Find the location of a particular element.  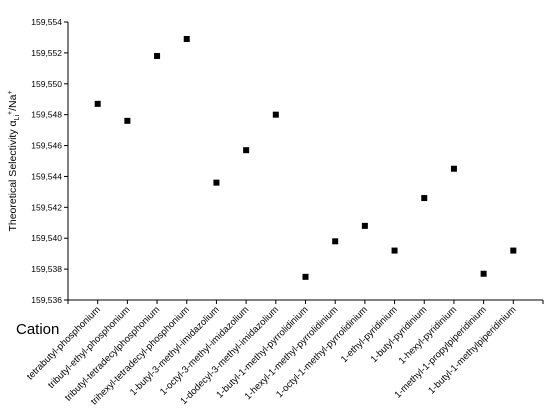

y-tick-label: 159,536 is located at coordinates (46, 300).